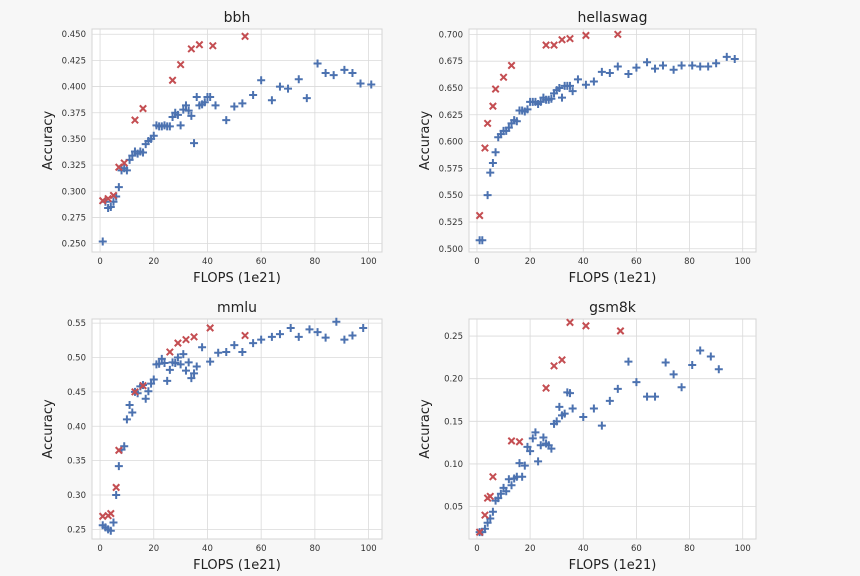  What do you see at coordinates (583, 549) in the screenshot?
I see `x-tick-label: 40` at bounding box center [583, 549].